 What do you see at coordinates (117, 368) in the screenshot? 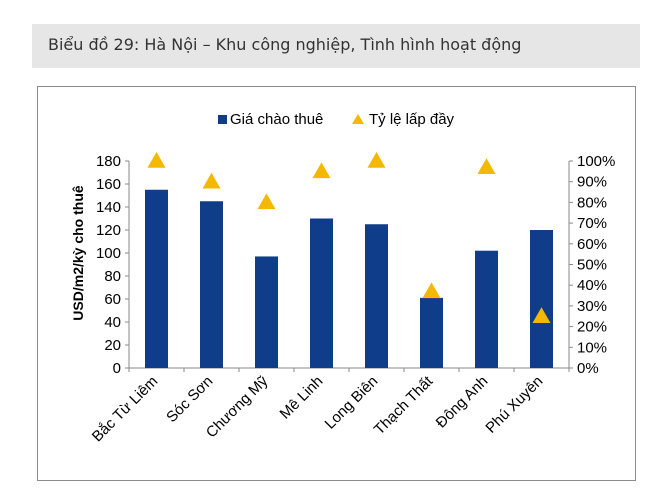
I see `y-tick-label: 0` at bounding box center [117, 368].